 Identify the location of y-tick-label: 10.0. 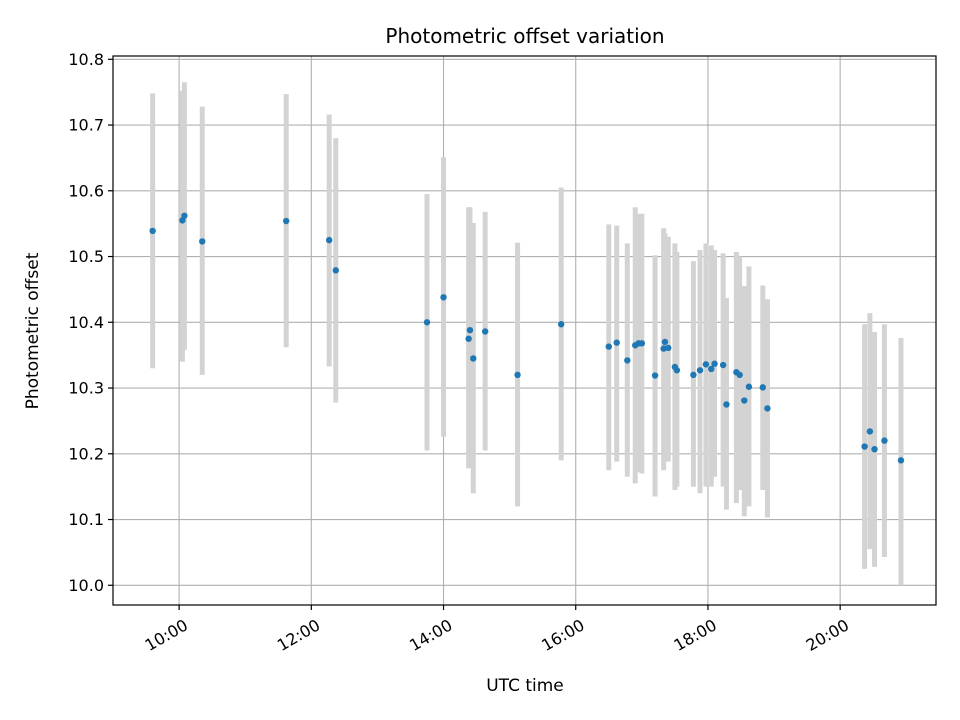
(86, 585).